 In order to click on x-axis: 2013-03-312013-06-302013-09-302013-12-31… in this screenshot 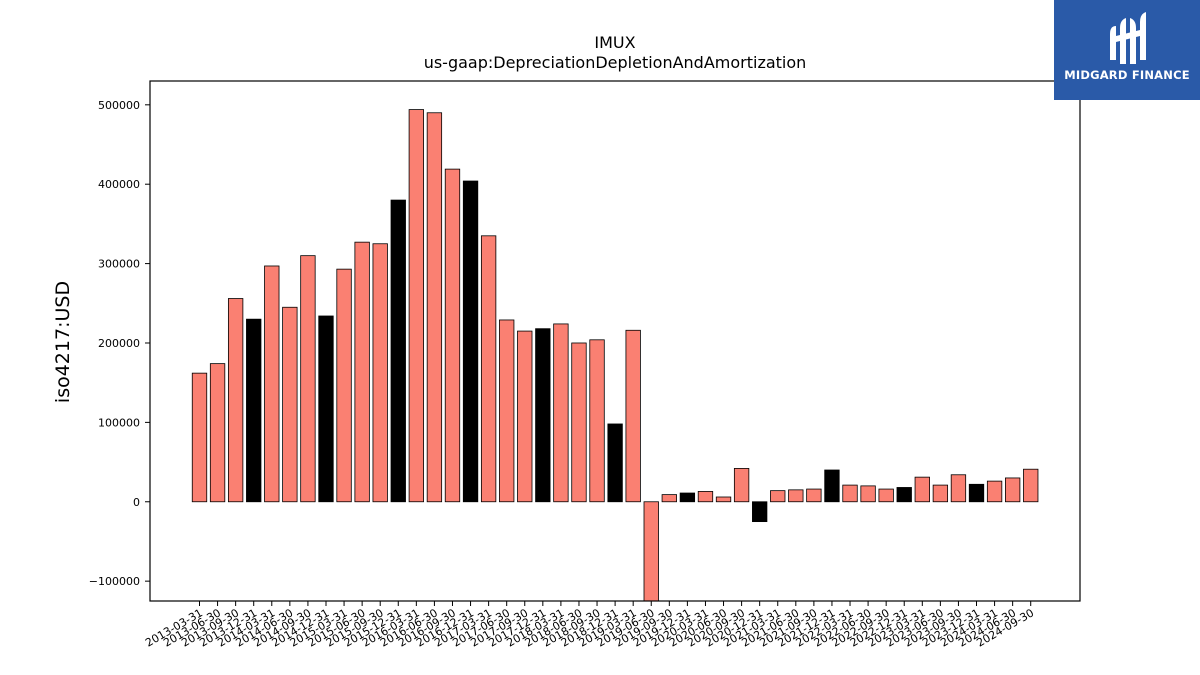, I will do `click(589, 625)`.